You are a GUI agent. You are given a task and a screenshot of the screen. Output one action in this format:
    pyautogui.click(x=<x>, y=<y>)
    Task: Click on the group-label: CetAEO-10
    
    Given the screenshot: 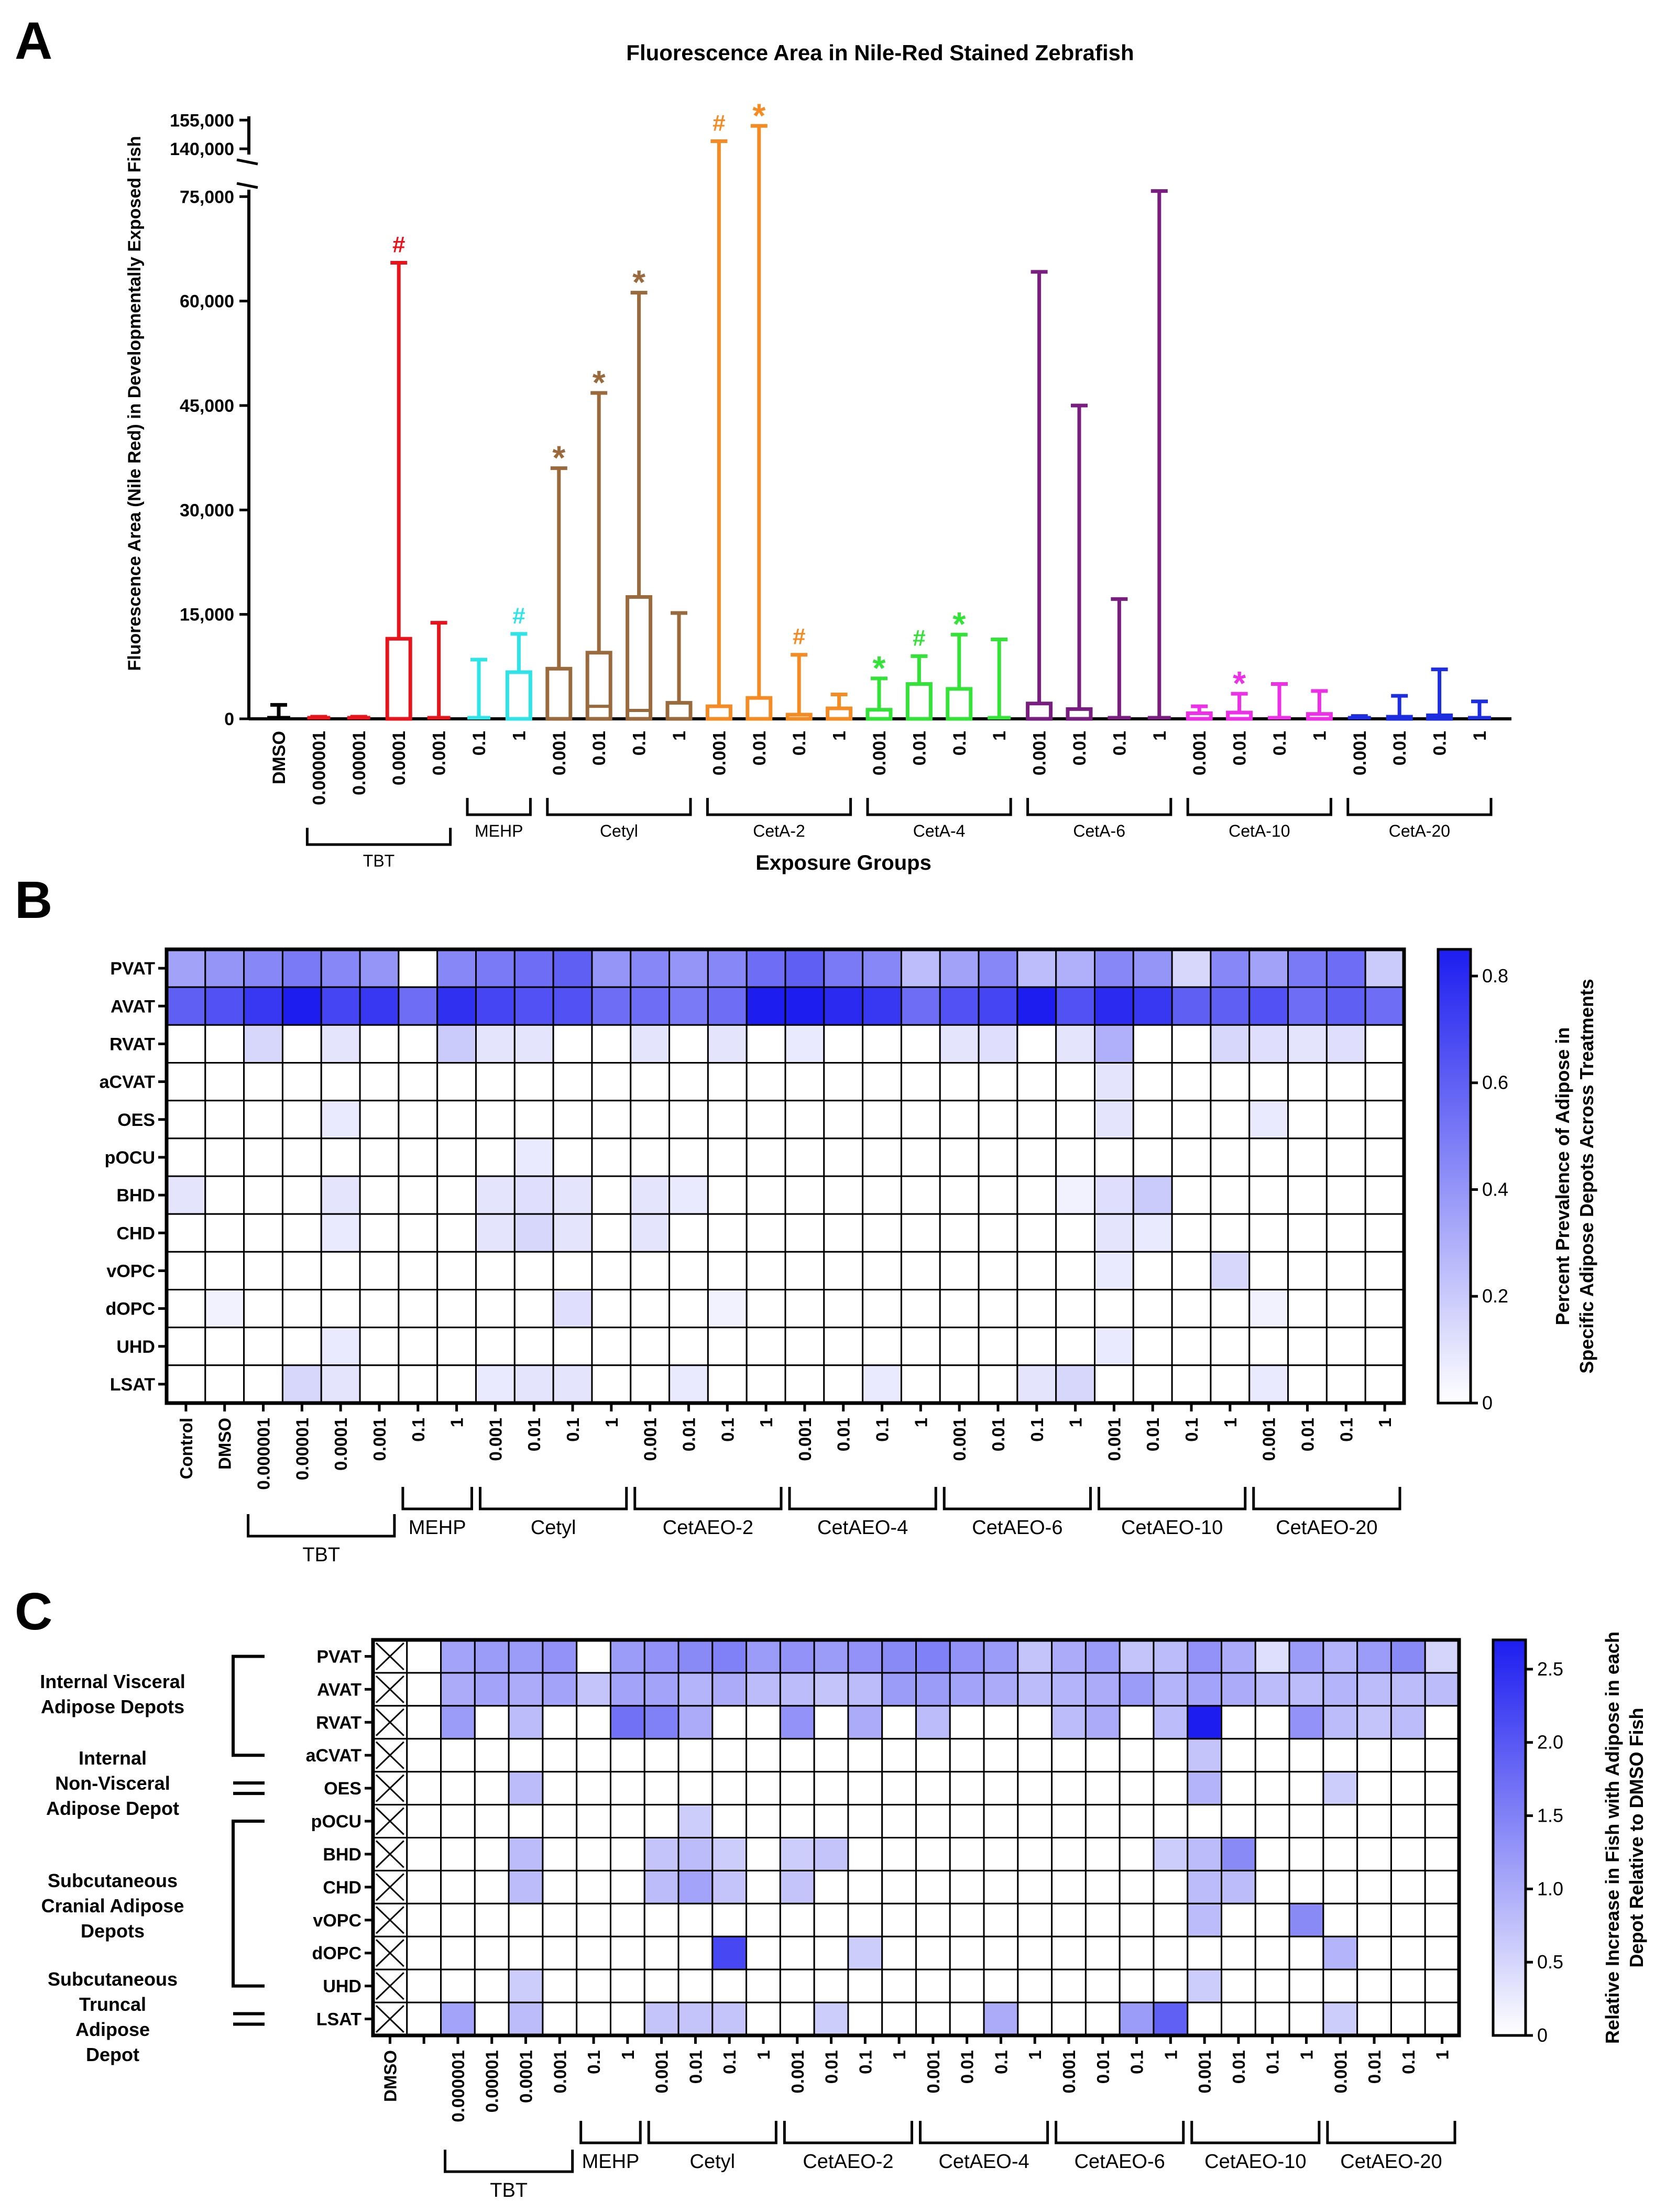 What is the action you would take?
    pyautogui.click(x=1255, y=2162)
    